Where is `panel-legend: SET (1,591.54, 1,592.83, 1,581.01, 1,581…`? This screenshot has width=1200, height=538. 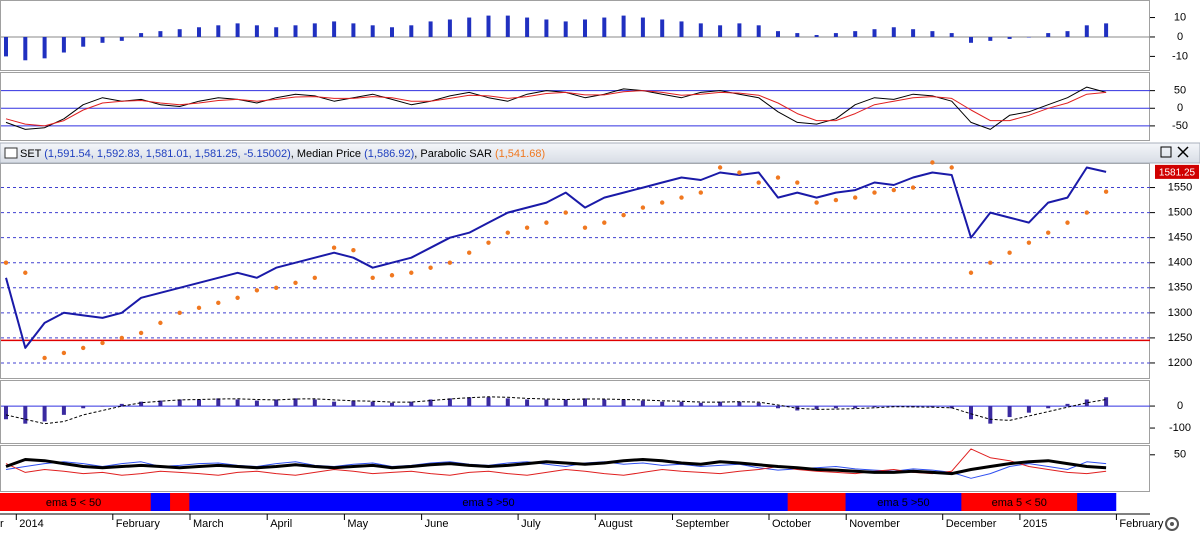 panel-legend: SET (1,591.54, 1,592.83, 1,581.01, 1,581… is located at coordinates (282, 154).